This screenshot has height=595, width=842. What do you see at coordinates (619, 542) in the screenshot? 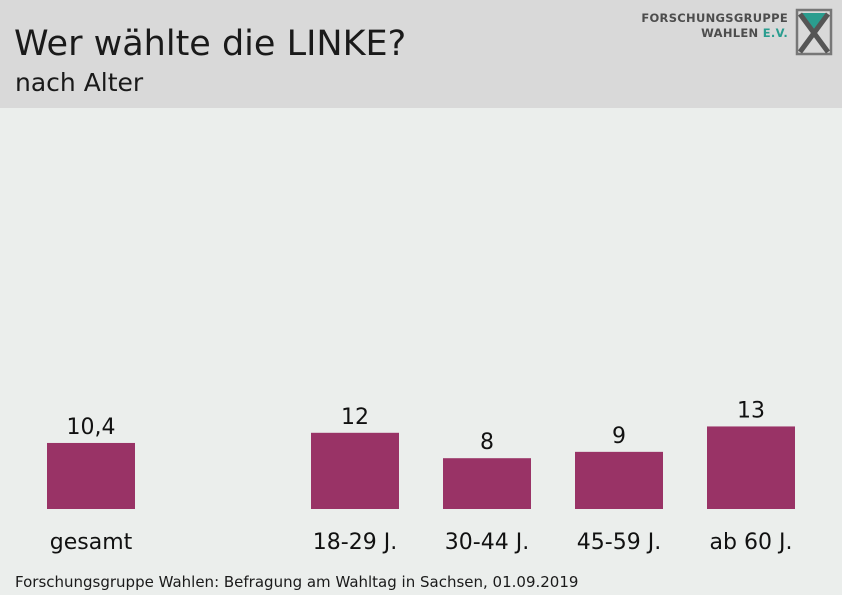
I see `category-label: 45-59 J.` at bounding box center [619, 542].